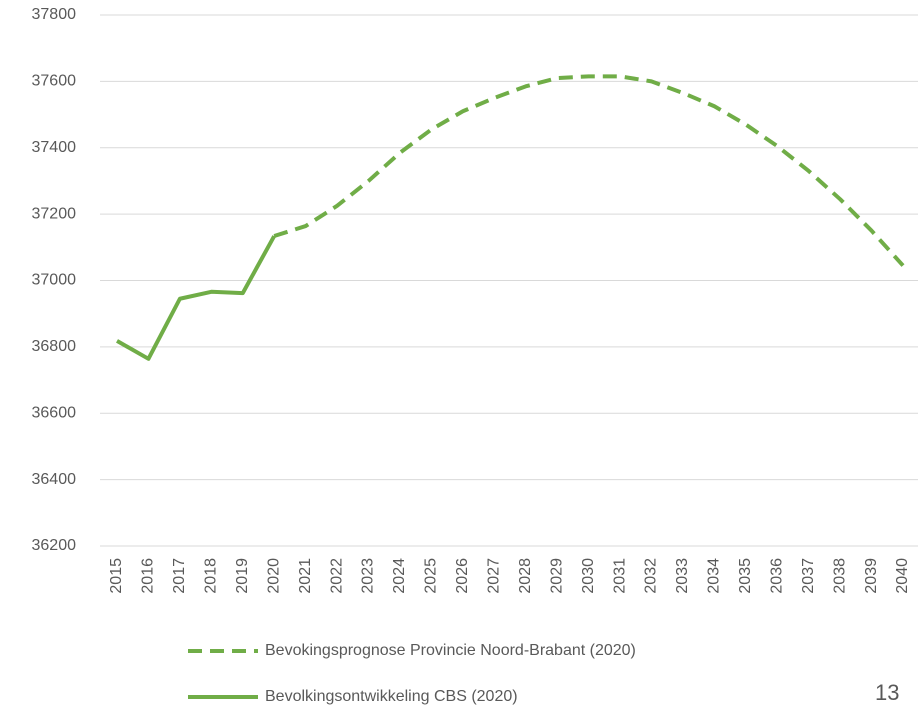 This screenshot has height=708, width=923. Describe the element at coordinates (116, 576) in the screenshot. I see `x-tick-label: 2015` at that location.